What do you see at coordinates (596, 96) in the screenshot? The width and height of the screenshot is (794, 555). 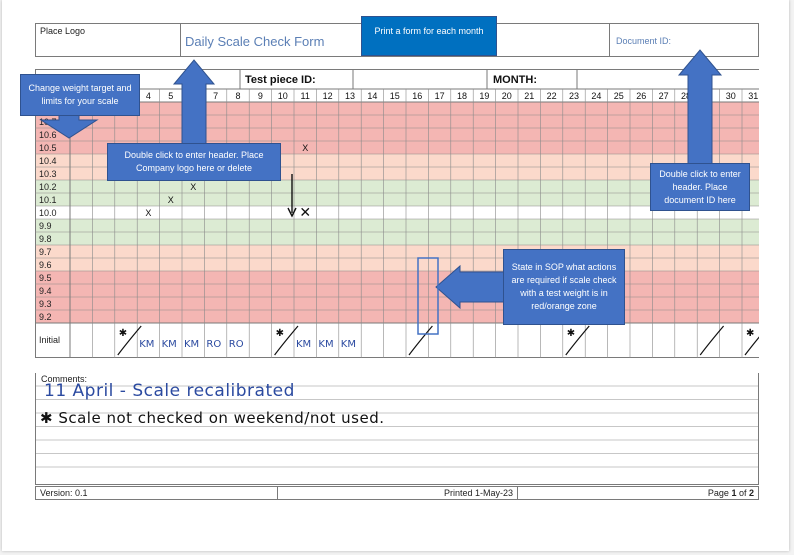 I see `day-label: 24` at bounding box center [596, 96].